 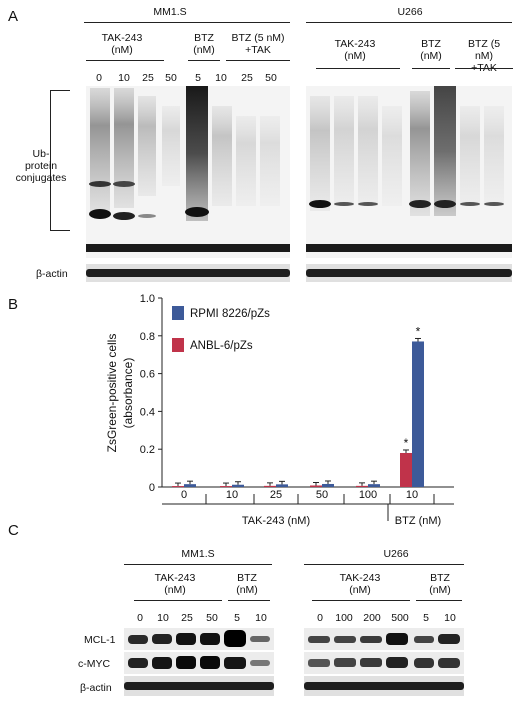 What do you see at coordinates (13, 16) in the screenshot?
I see `panel-a-letter: A` at bounding box center [13, 16].